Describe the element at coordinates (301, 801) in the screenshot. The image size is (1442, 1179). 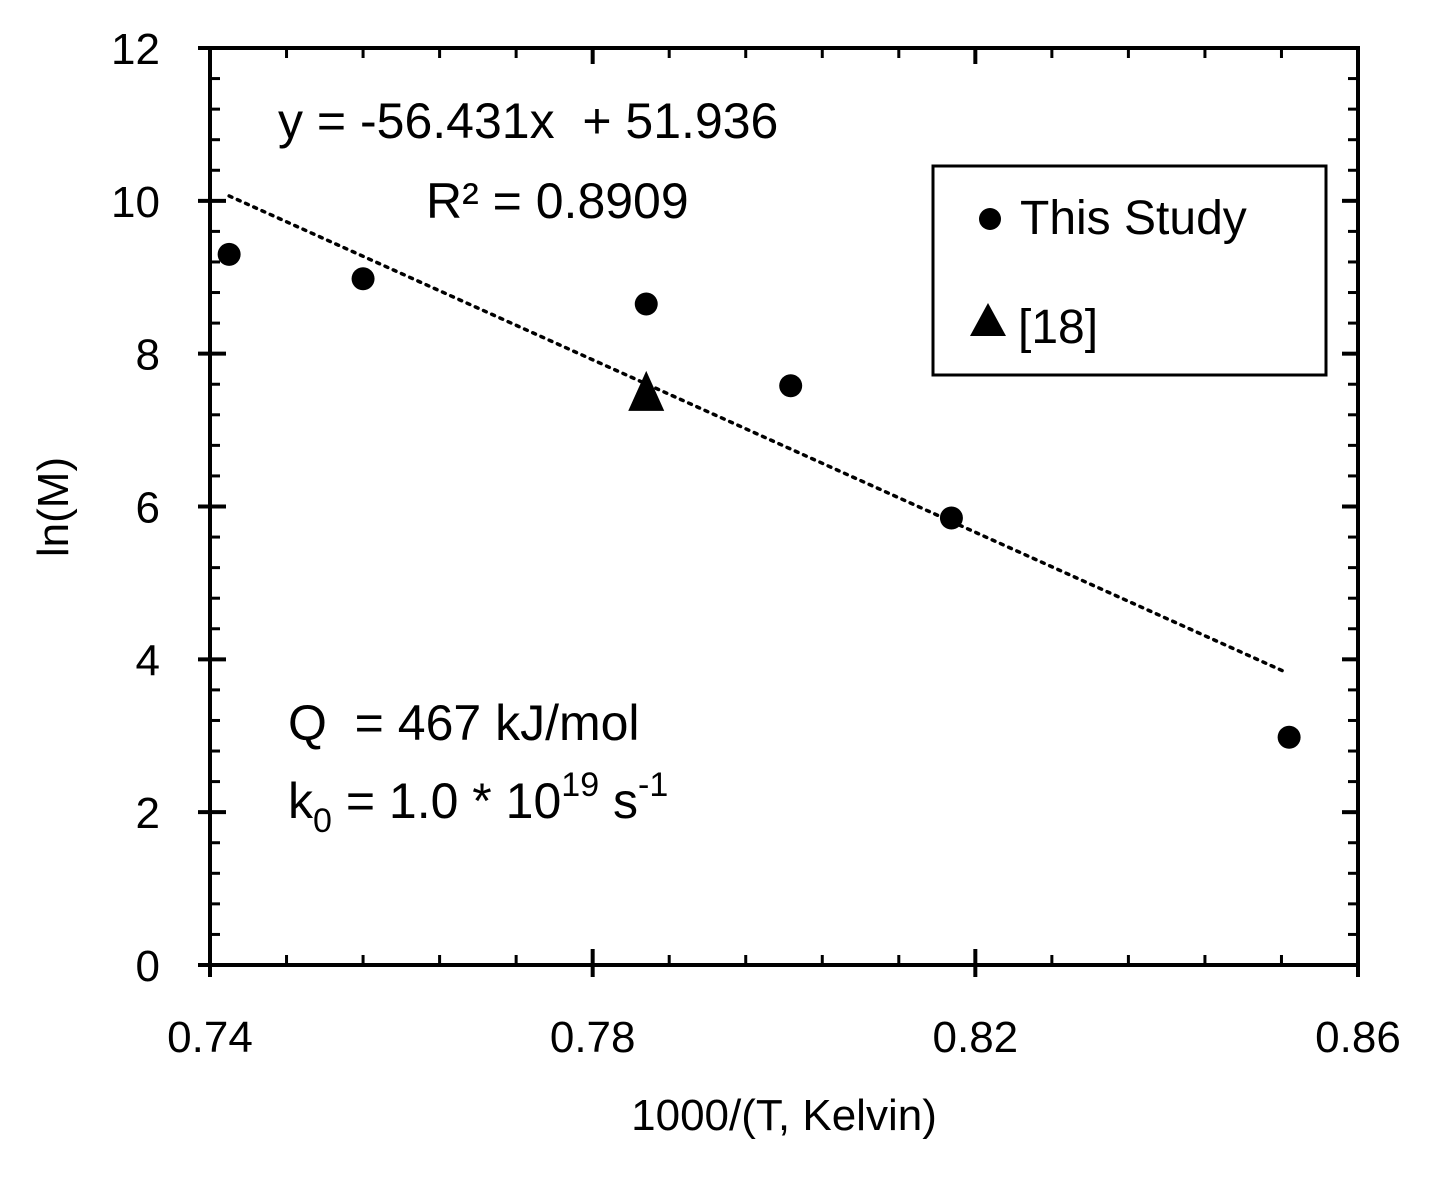
I see `k-symbol: k` at that location.